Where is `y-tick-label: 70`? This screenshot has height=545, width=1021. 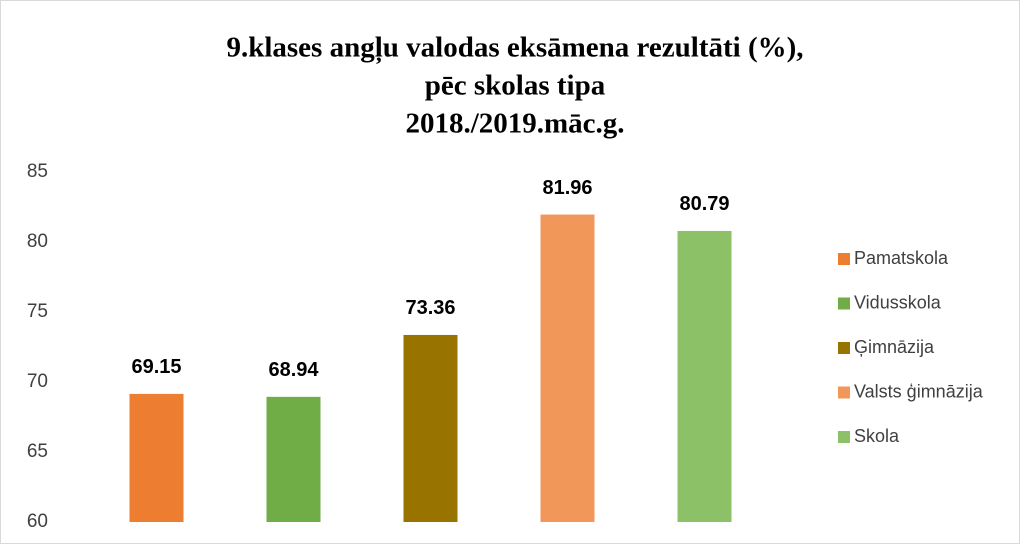 y-tick-label: 70 is located at coordinates (37, 381).